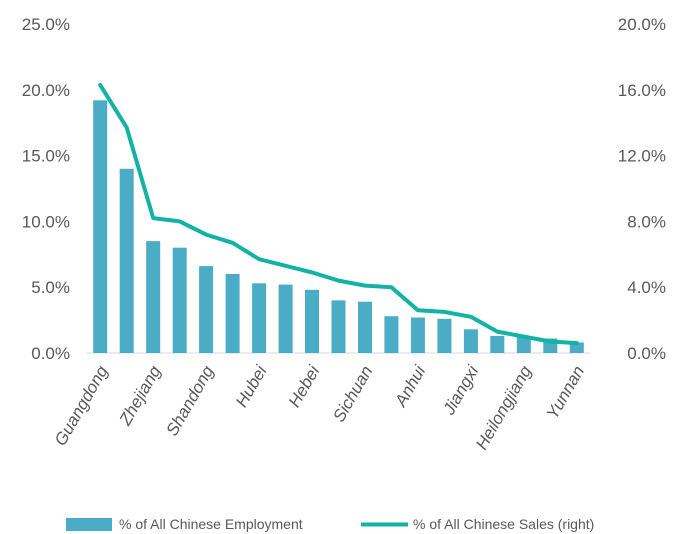 This screenshot has width=680, height=534. Describe the element at coordinates (46, 221) in the screenshot. I see `left-tick-label: 10.0%` at that location.